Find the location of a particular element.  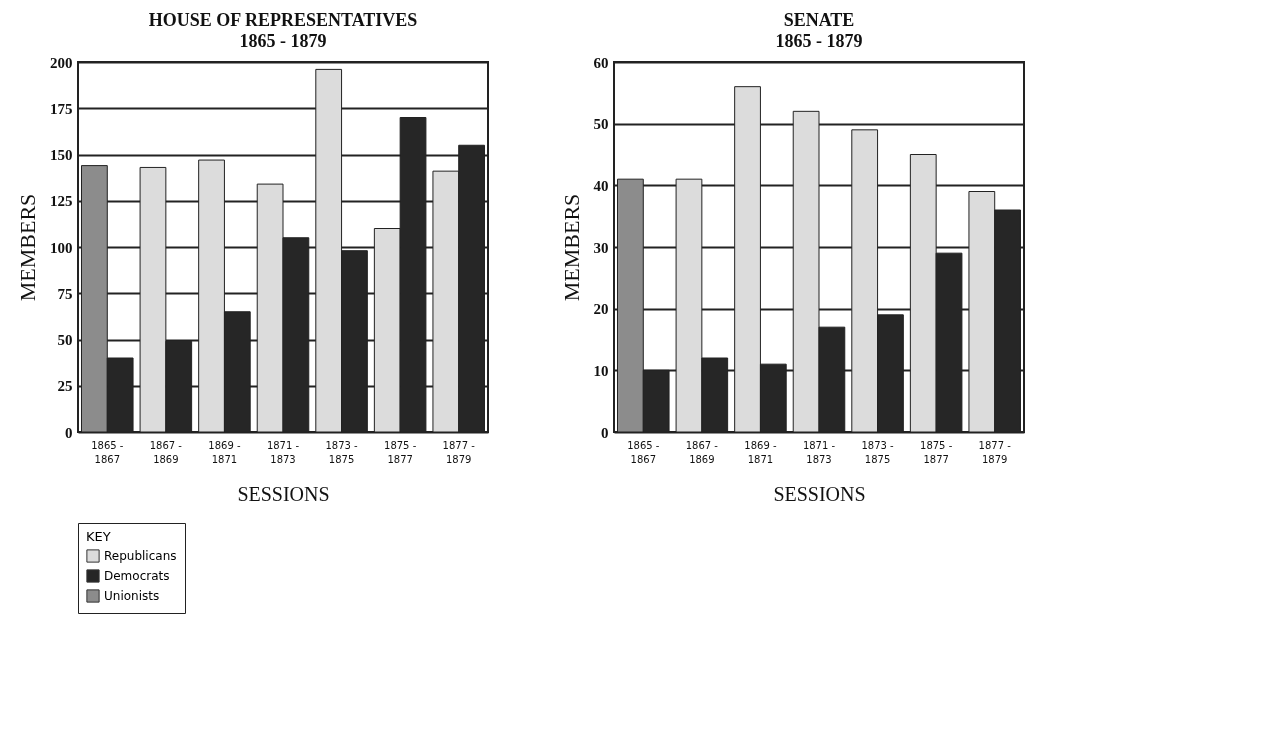

y-tick-label: 25 is located at coordinates (65, 386).